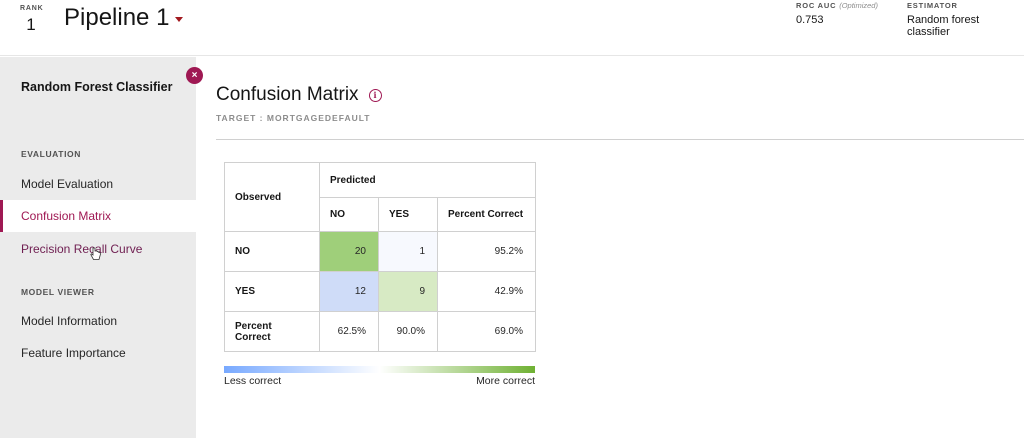  I want to click on estimator-label: ESTIMATOR, so click(932, 5).